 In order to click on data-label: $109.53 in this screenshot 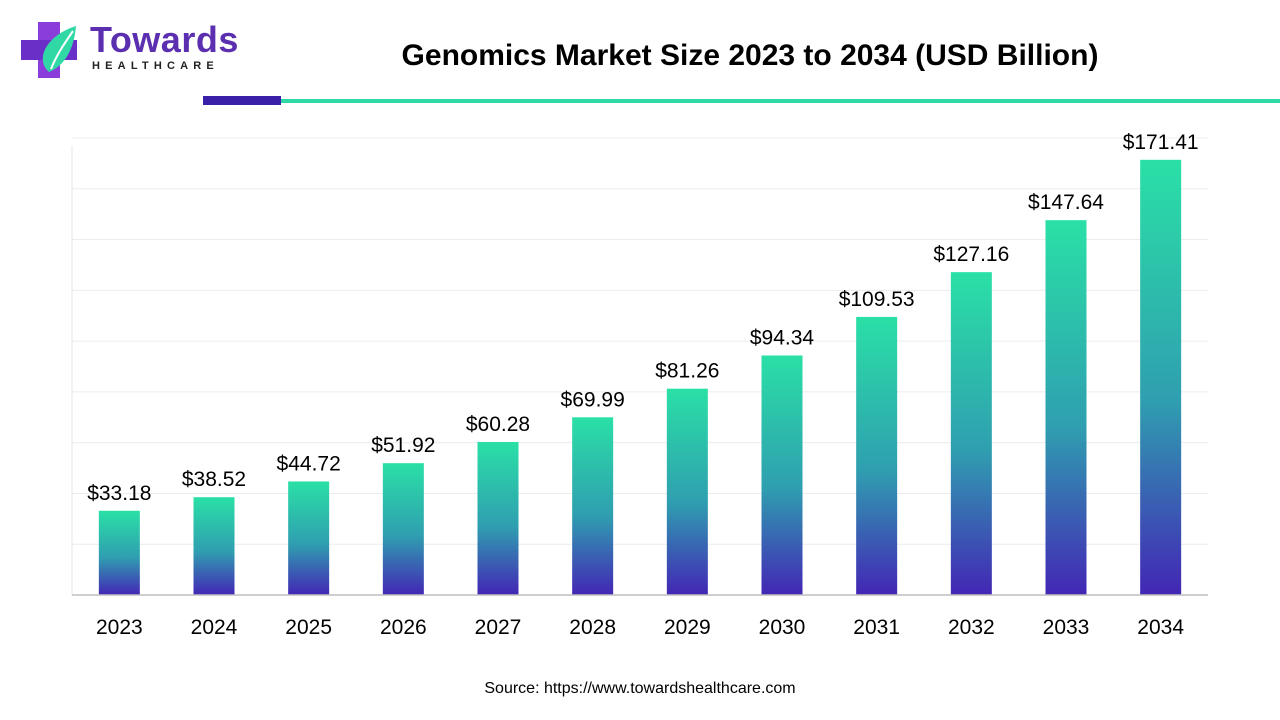, I will do `click(877, 299)`.